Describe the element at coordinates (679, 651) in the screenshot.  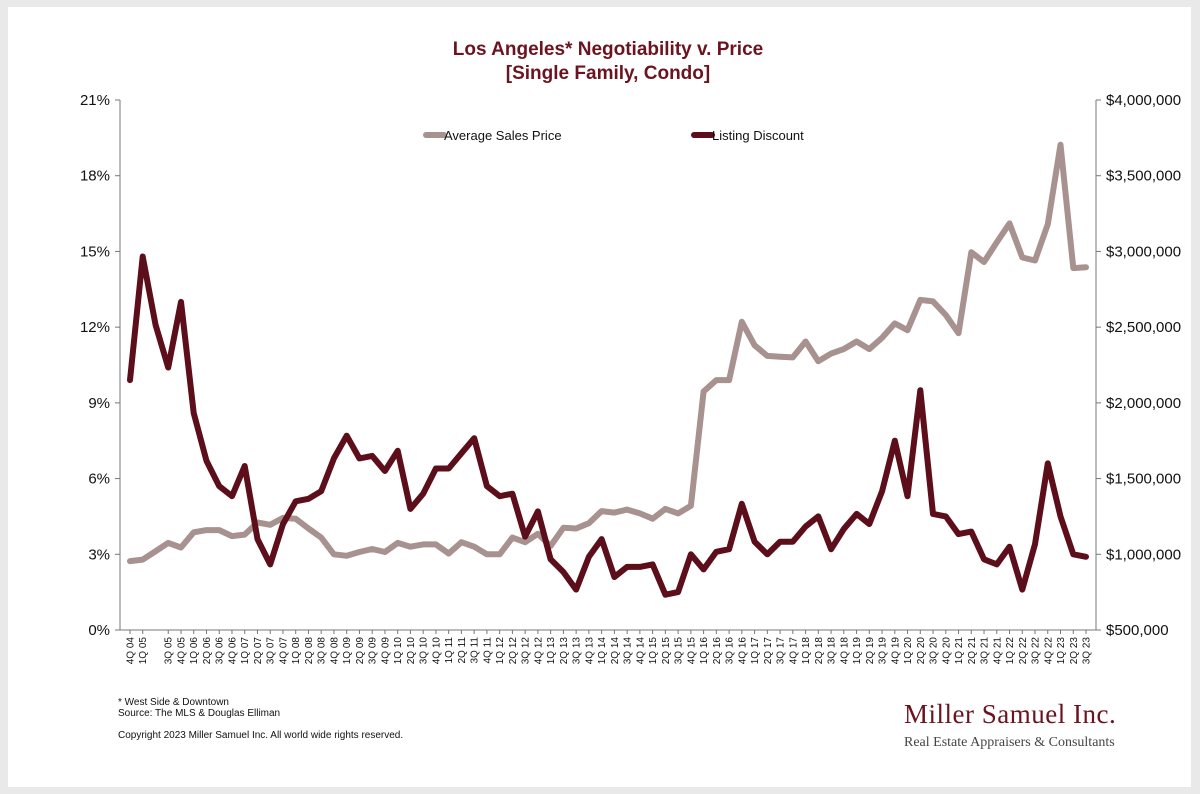
I see `x-tick-label: 3Q 15` at that location.